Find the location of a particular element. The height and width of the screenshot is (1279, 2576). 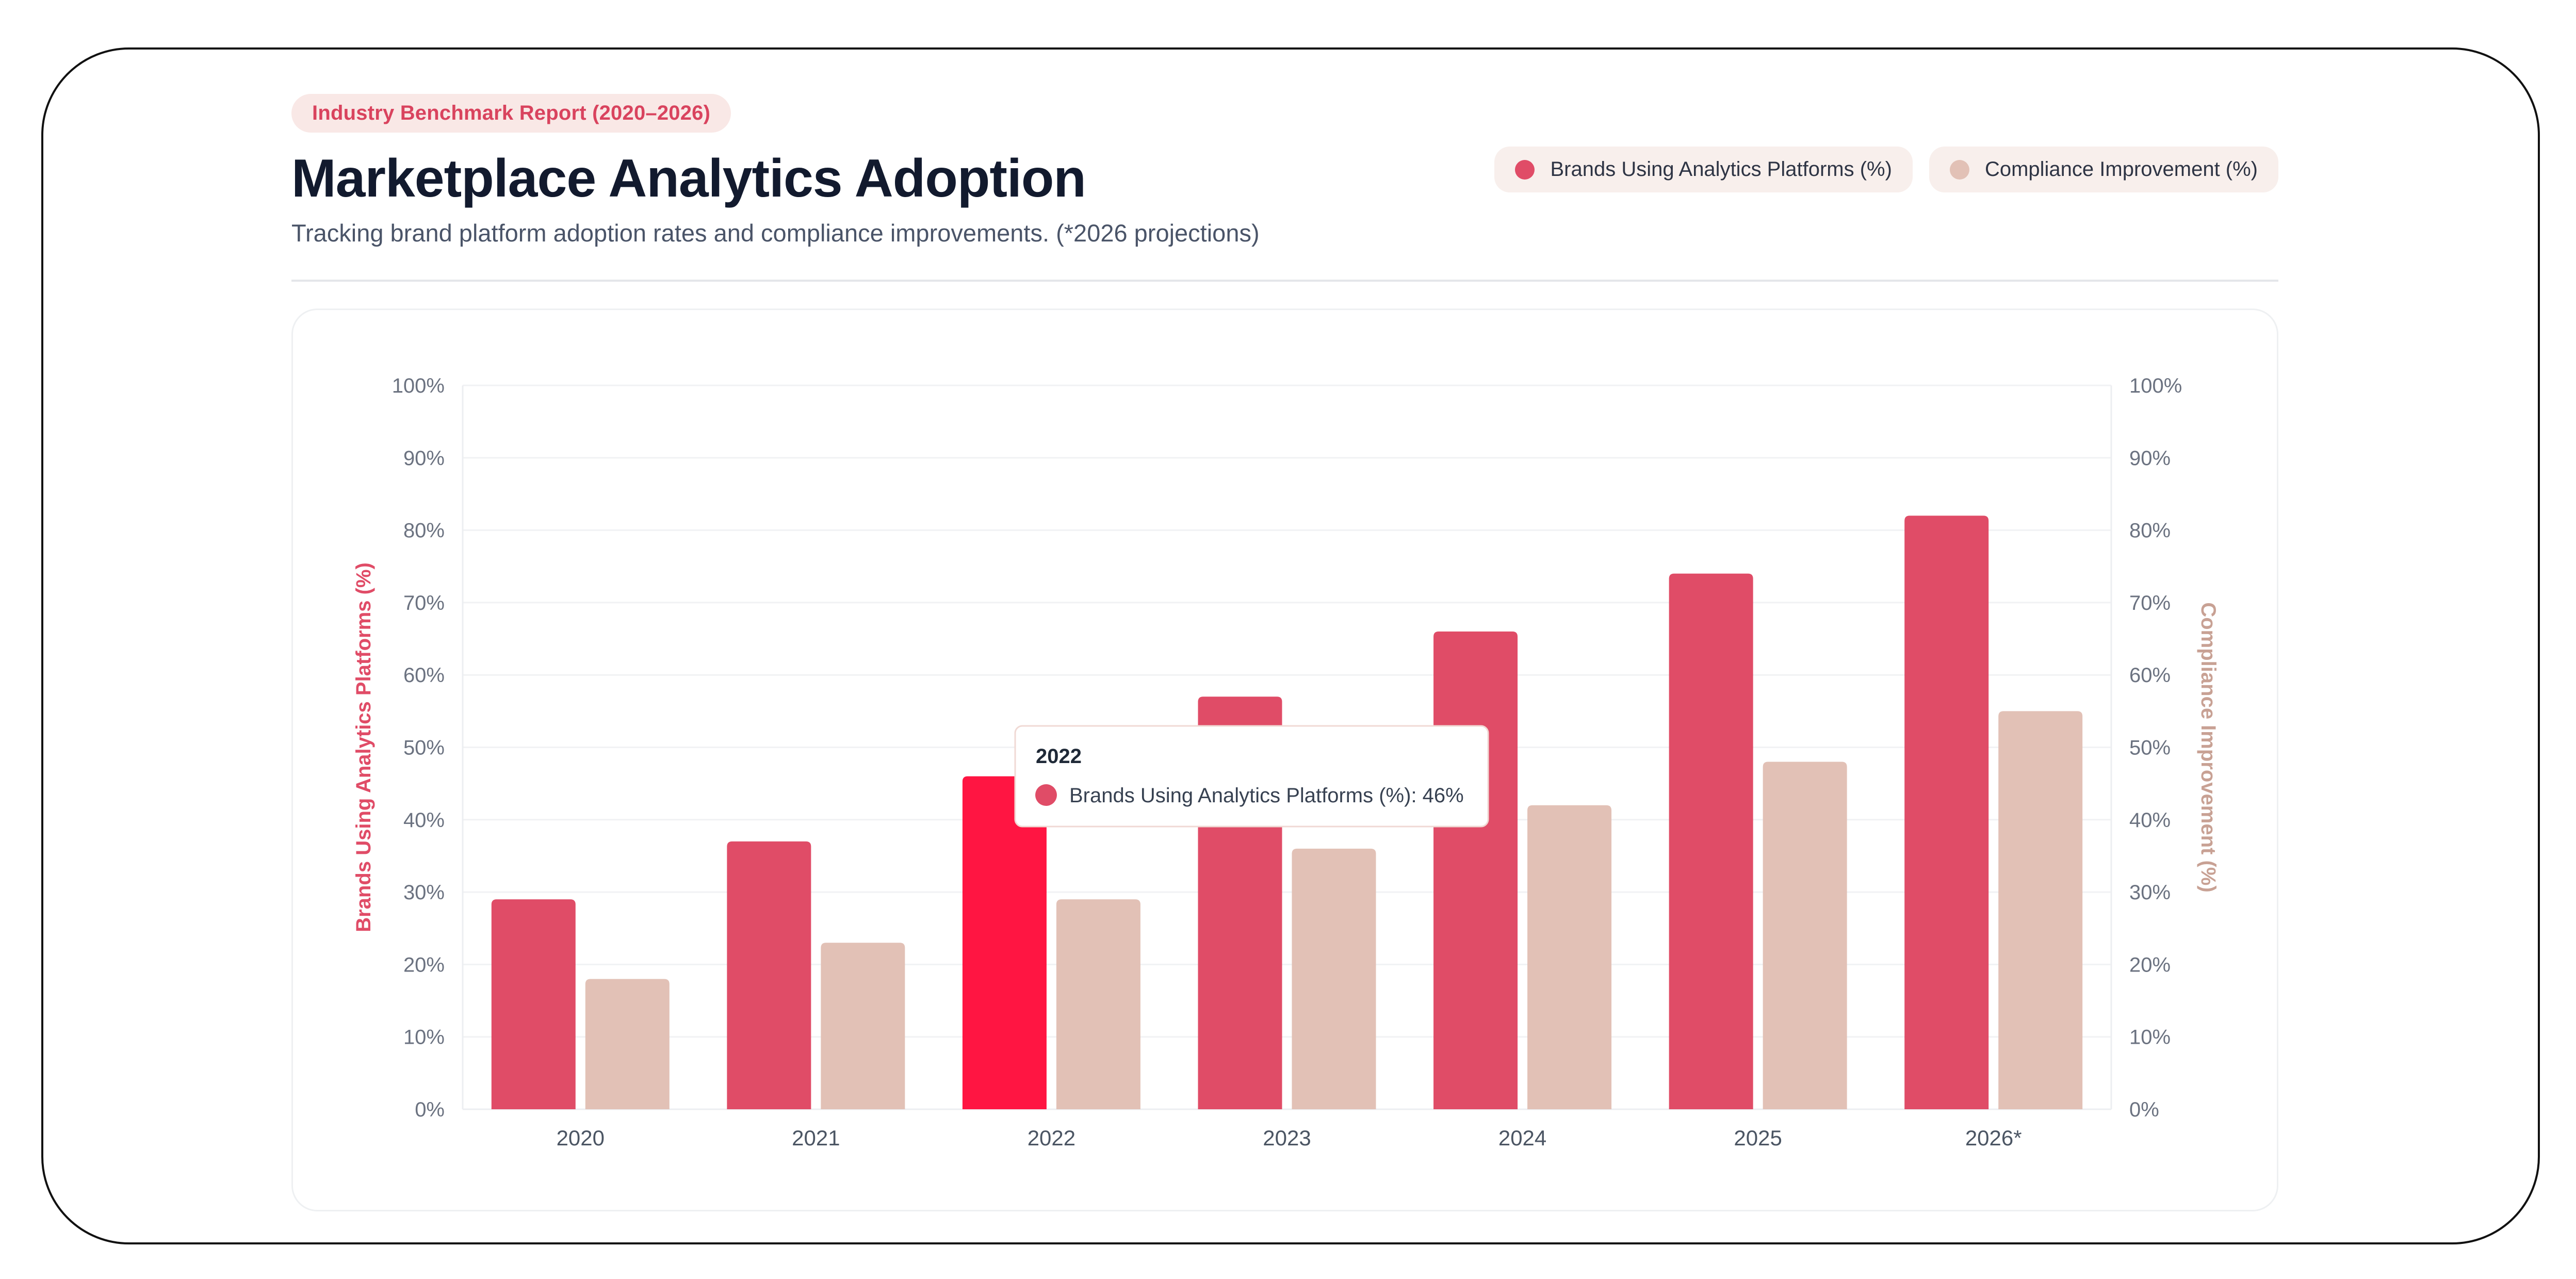

bar-analytics-2026 is located at coordinates (1947, 812).